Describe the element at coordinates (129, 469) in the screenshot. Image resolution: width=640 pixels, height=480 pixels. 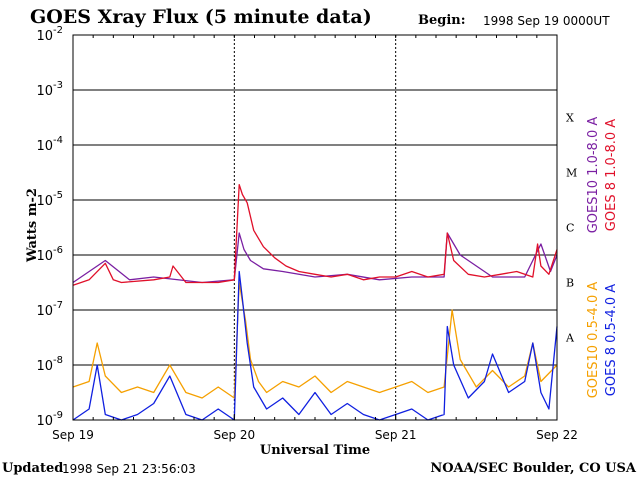
I see `updated-value: 1998 Sep 21 23:56:03` at that location.